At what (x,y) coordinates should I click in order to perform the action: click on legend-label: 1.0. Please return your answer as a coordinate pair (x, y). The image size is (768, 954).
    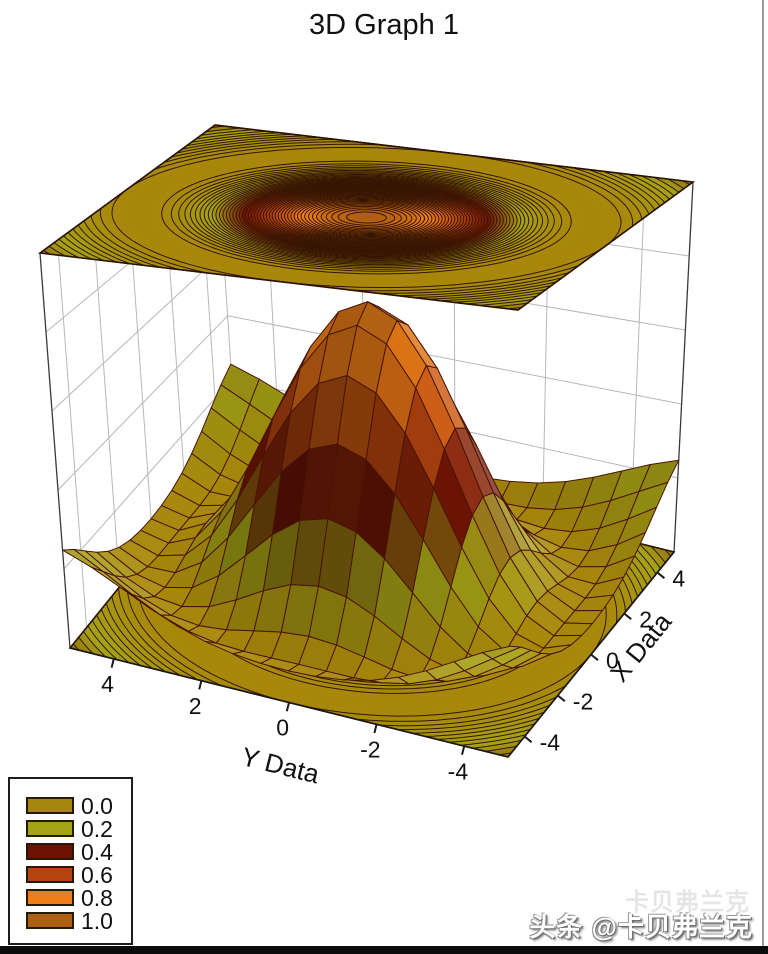
    Looking at the image, I should click on (97, 921).